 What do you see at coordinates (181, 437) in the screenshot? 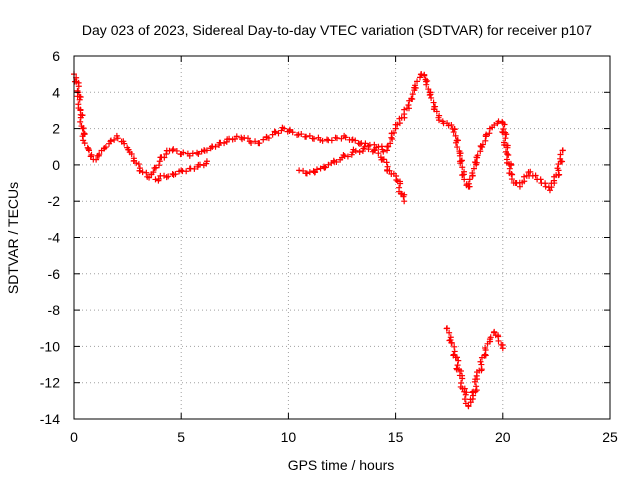
I see `x-tick-label: 5` at bounding box center [181, 437].